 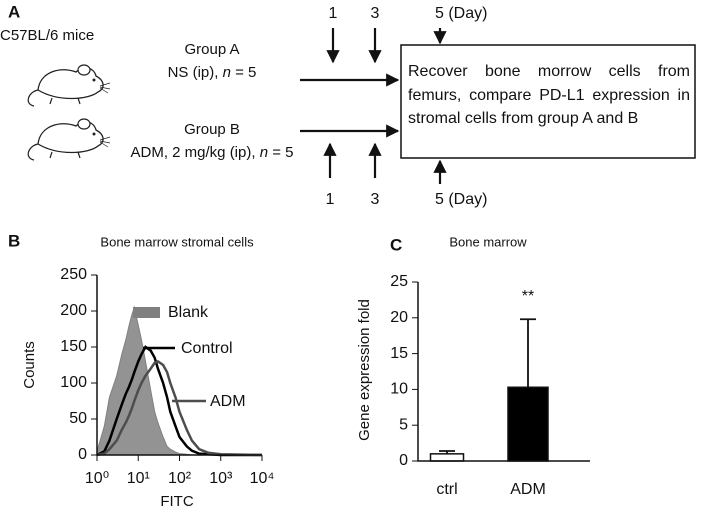 I want to click on arrows, so click(x=373, y=106).